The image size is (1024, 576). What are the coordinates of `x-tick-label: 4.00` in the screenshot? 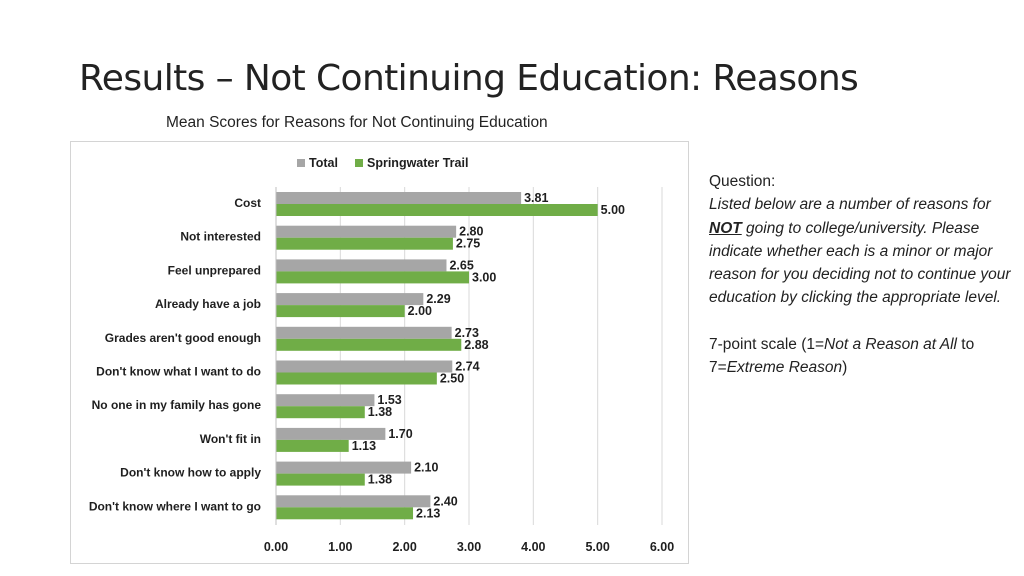 It's located at (533, 547).